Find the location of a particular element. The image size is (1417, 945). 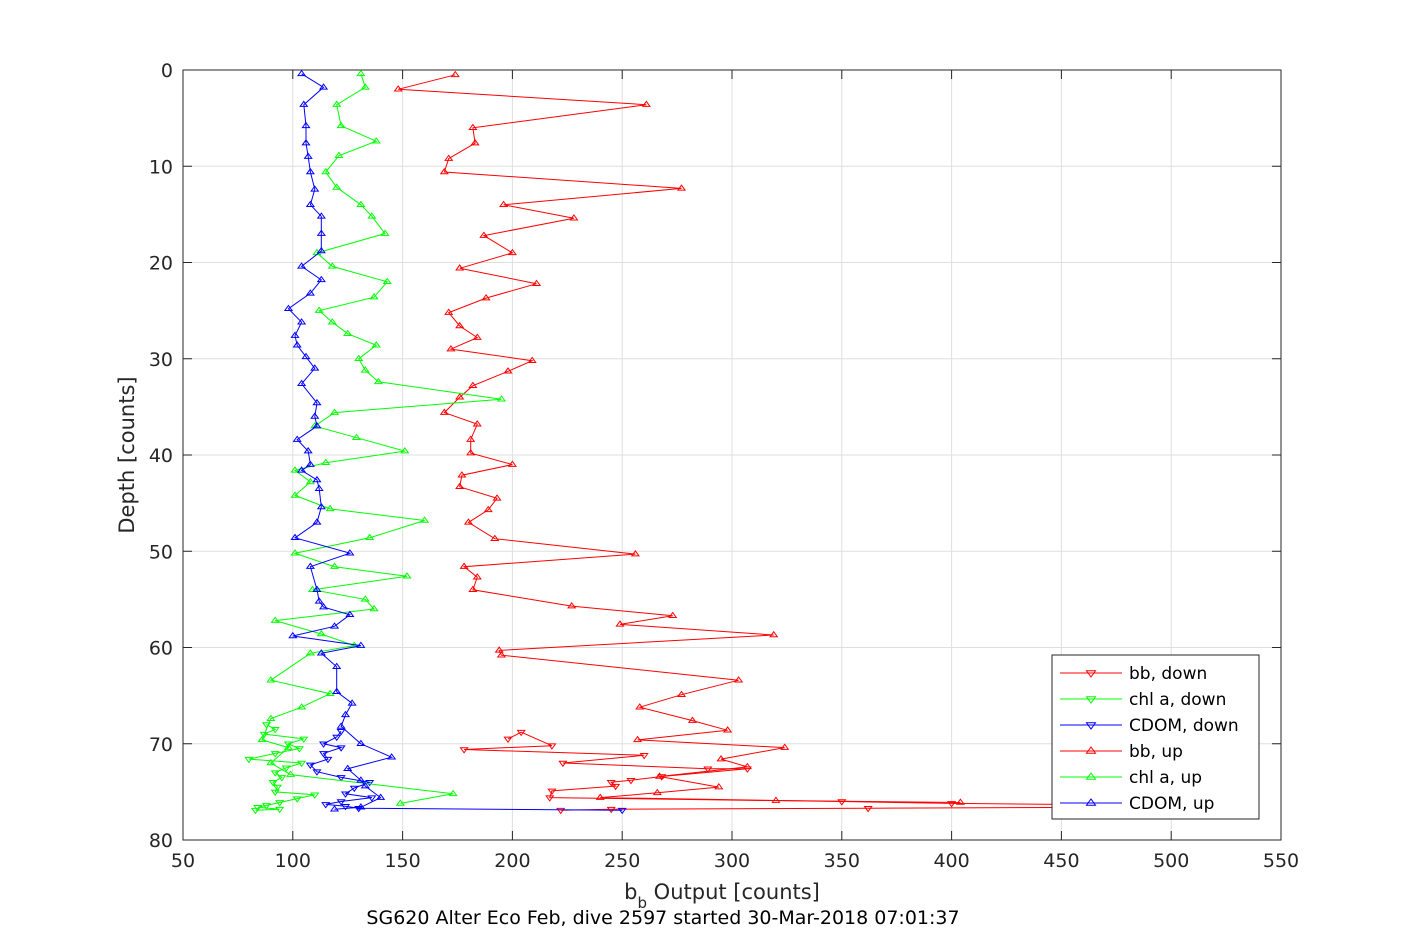

x-tick-label: 250 is located at coordinates (622, 861).